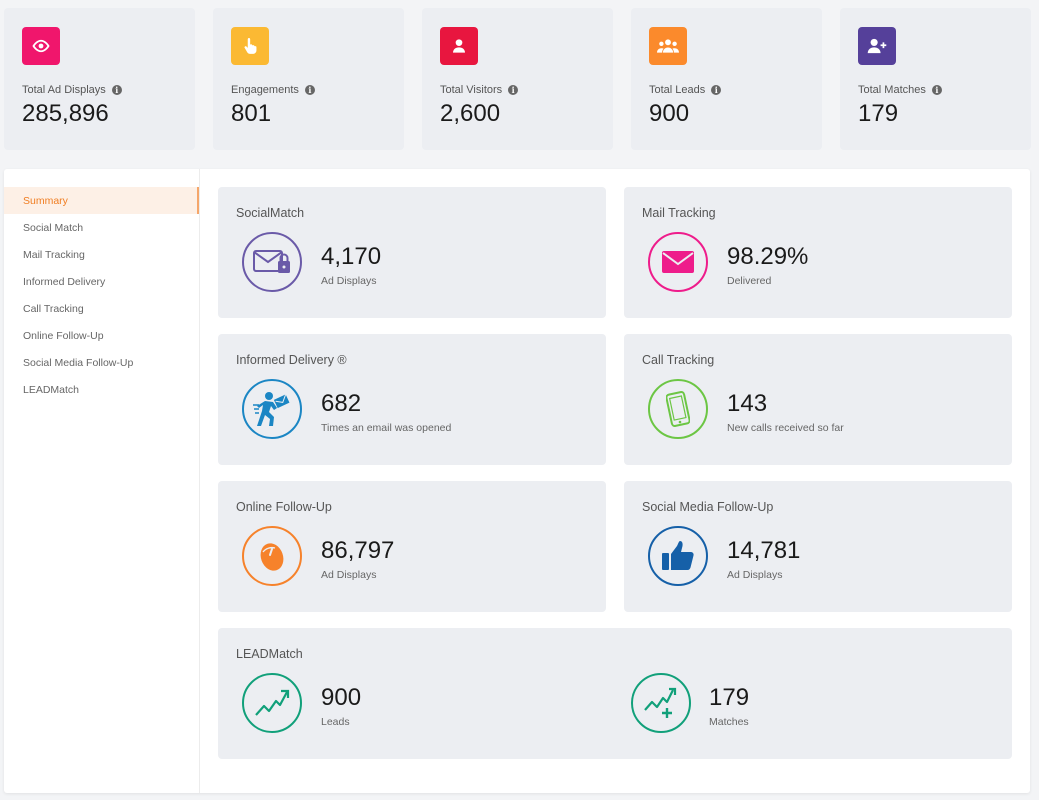 This screenshot has height=800, width=1039. What do you see at coordinates (892, 90) in the screenshot?
I see `stat-label: Total Matches` at bounding box center [892, 90].